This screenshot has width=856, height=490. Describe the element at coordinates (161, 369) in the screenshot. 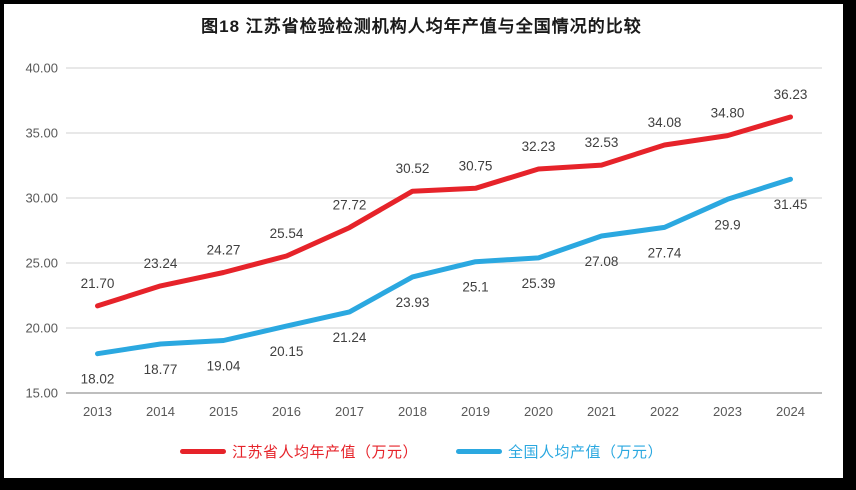

I see `data-label: 18.77` at that location.